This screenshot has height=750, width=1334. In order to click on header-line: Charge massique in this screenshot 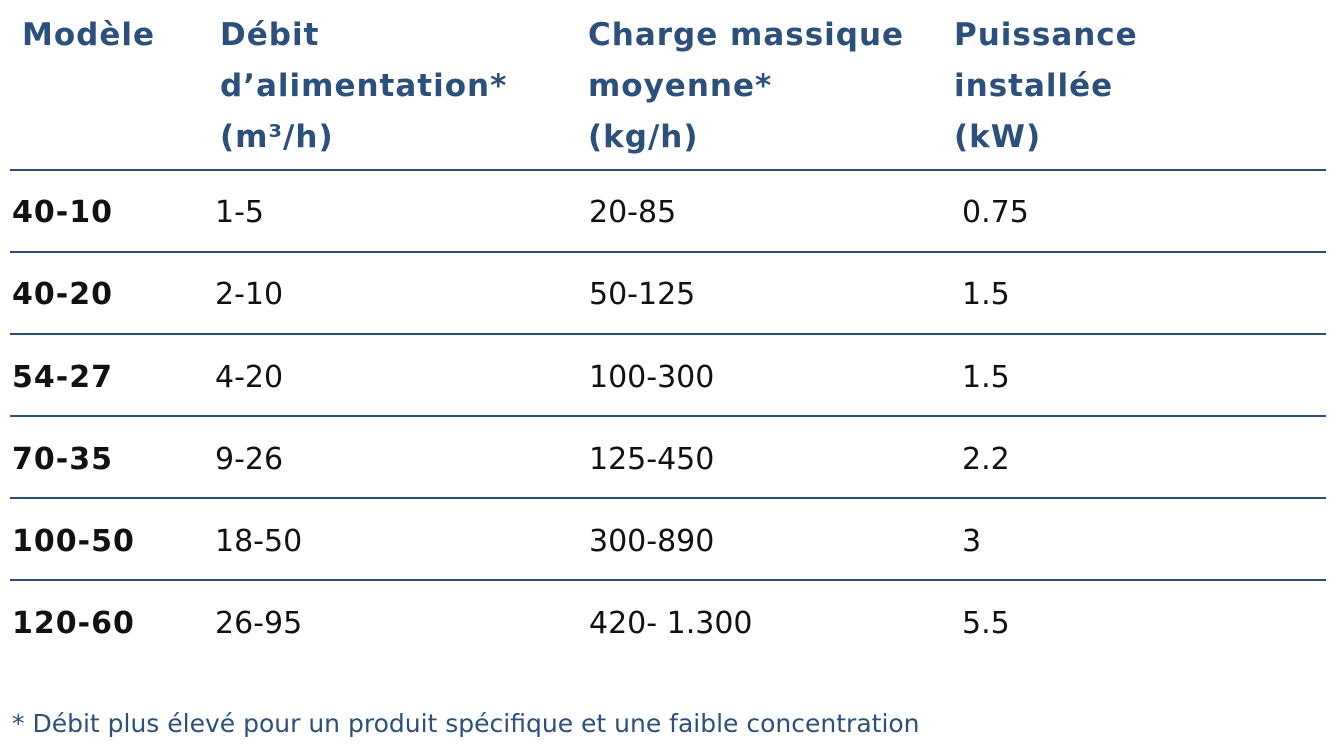, I will do `click(746, 35)`.